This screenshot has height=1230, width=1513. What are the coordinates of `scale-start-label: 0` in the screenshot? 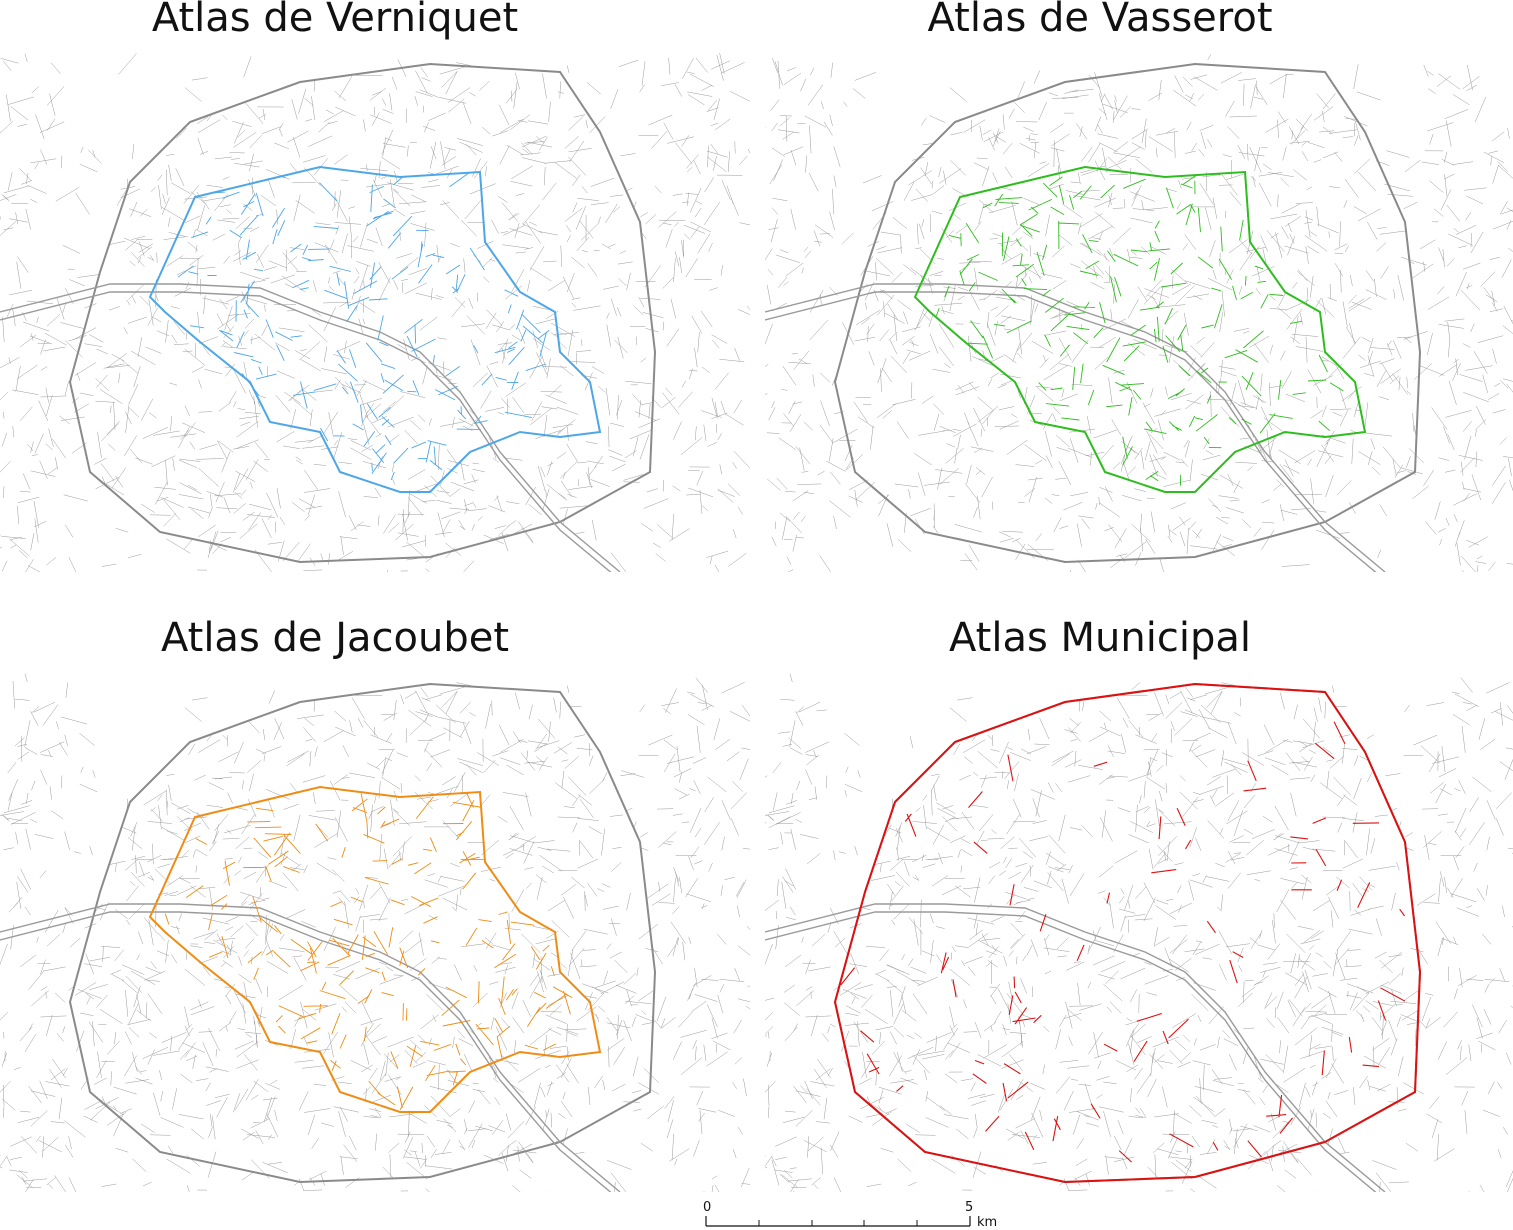 It's located at (707, 1207).